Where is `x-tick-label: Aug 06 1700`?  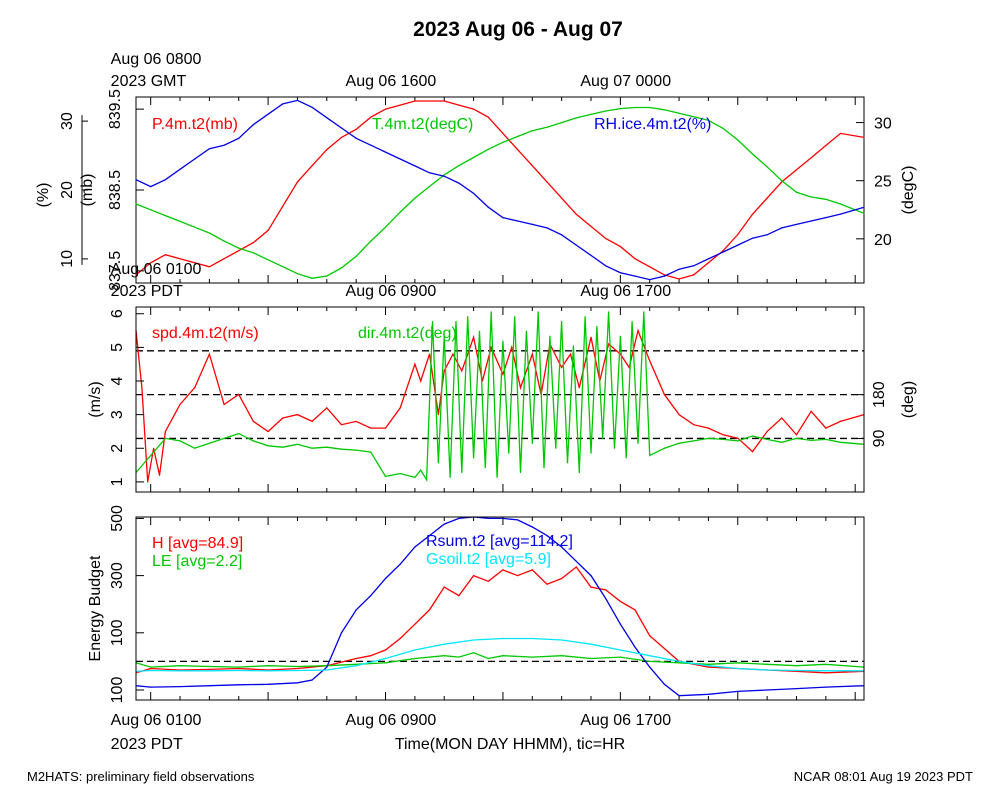 x-tick-label: Aug 06 1700 is located at coordinates (625, 720).